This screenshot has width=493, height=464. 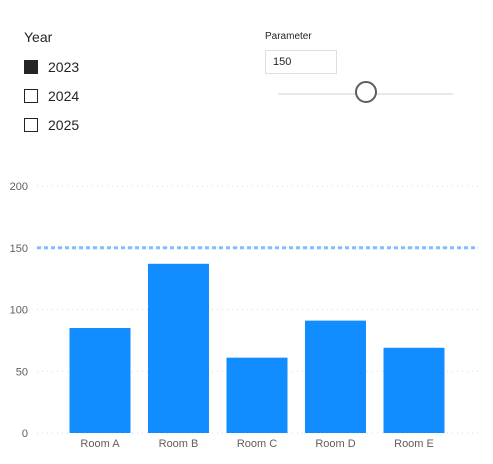 I want to click on parameter-slicer: Parameter, so click(x=365, y=52).